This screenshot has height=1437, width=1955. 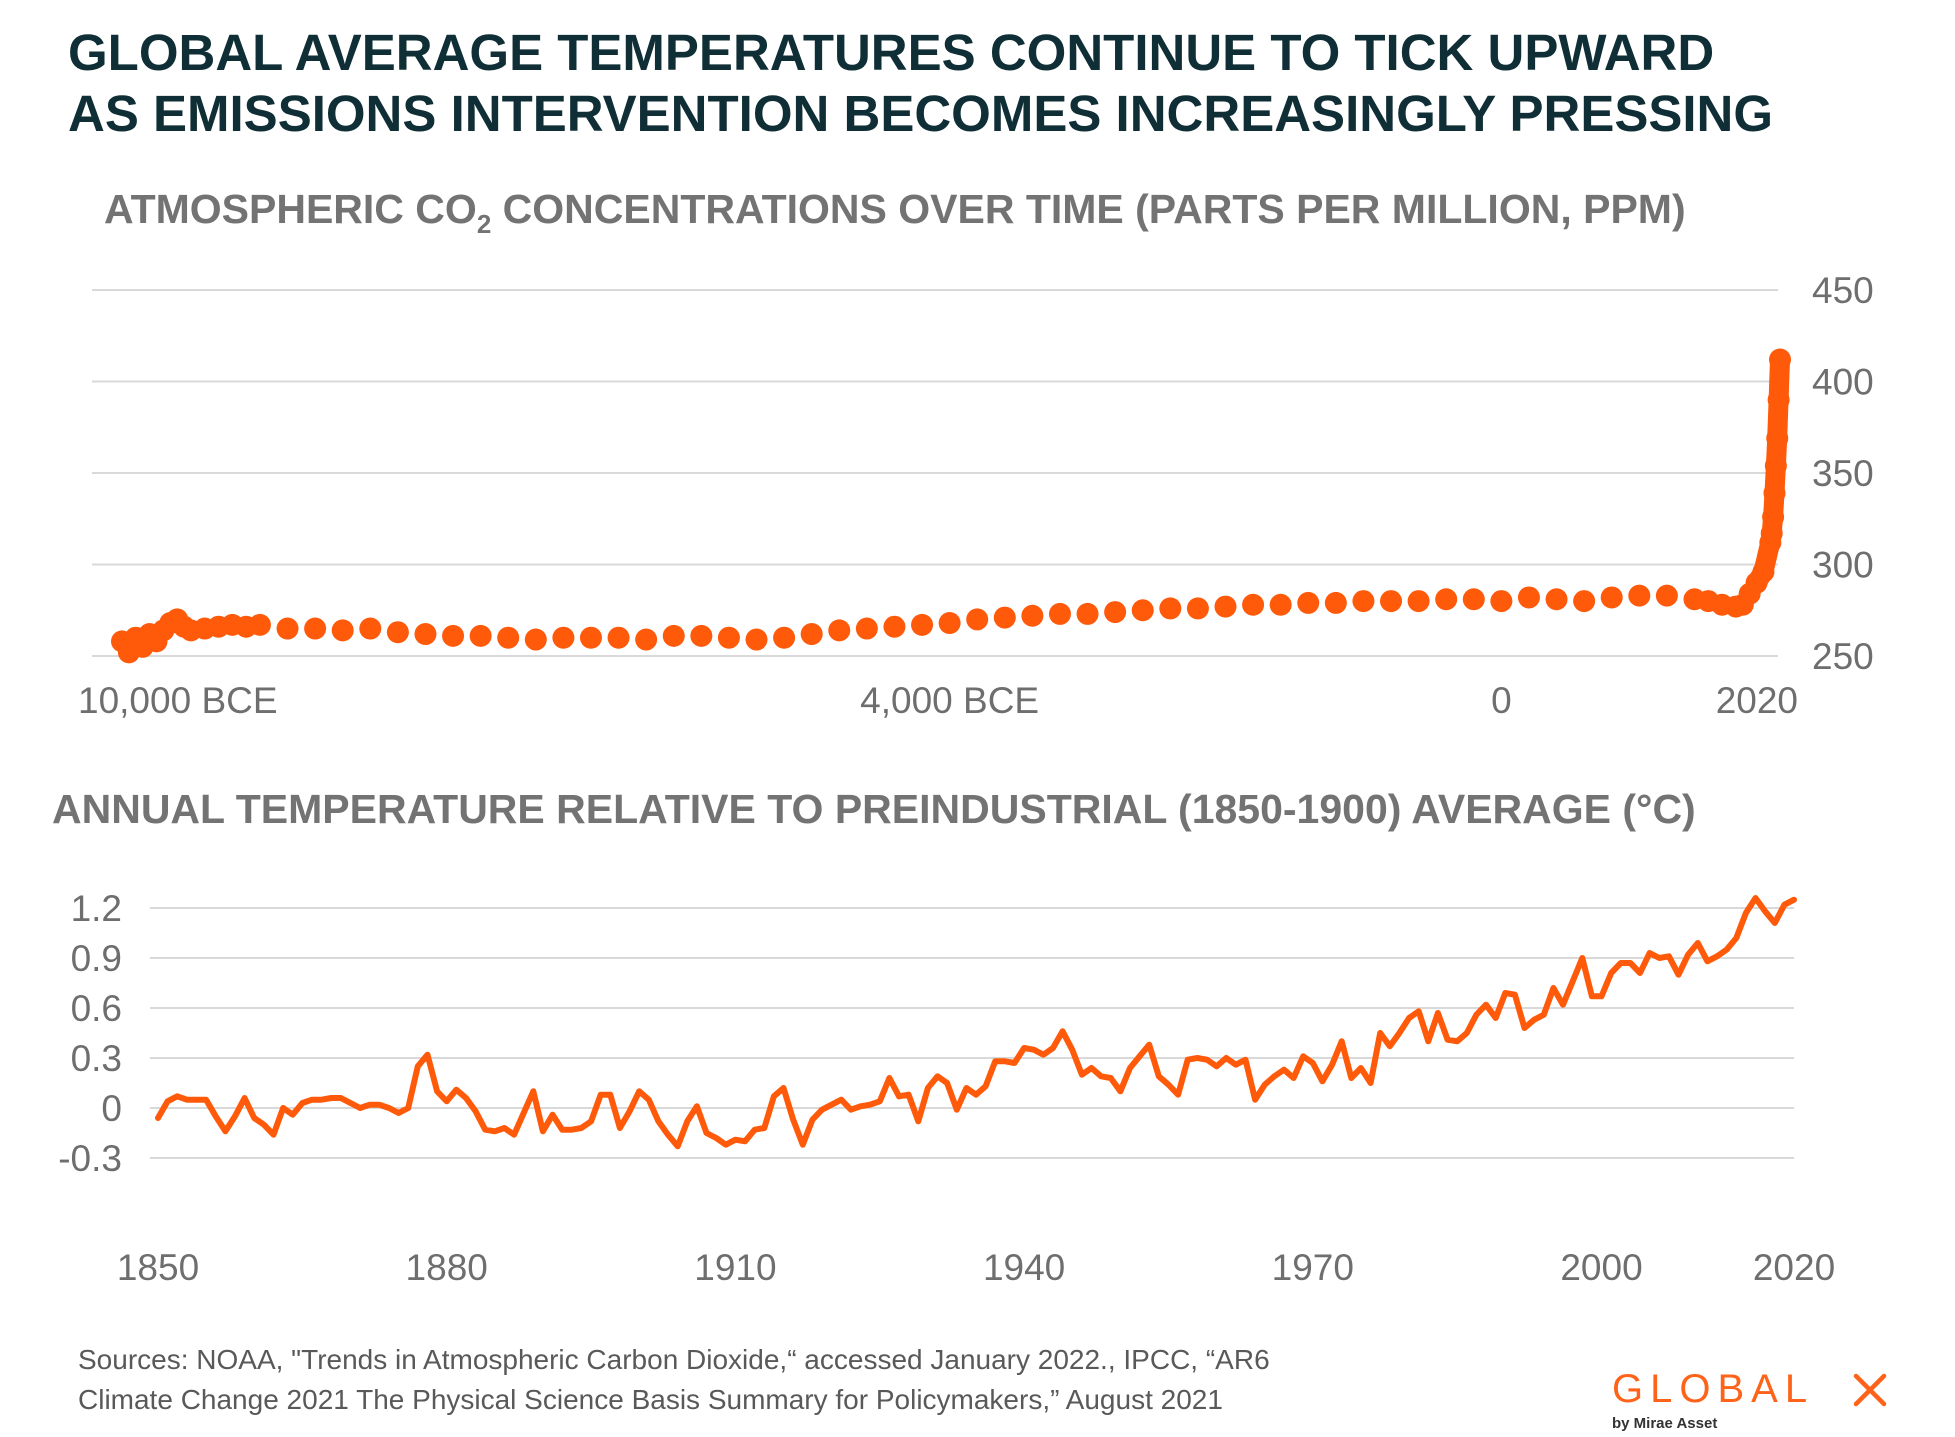 I want to click on temp-x-tick-label: 1880, so click(x=447, y=1267).